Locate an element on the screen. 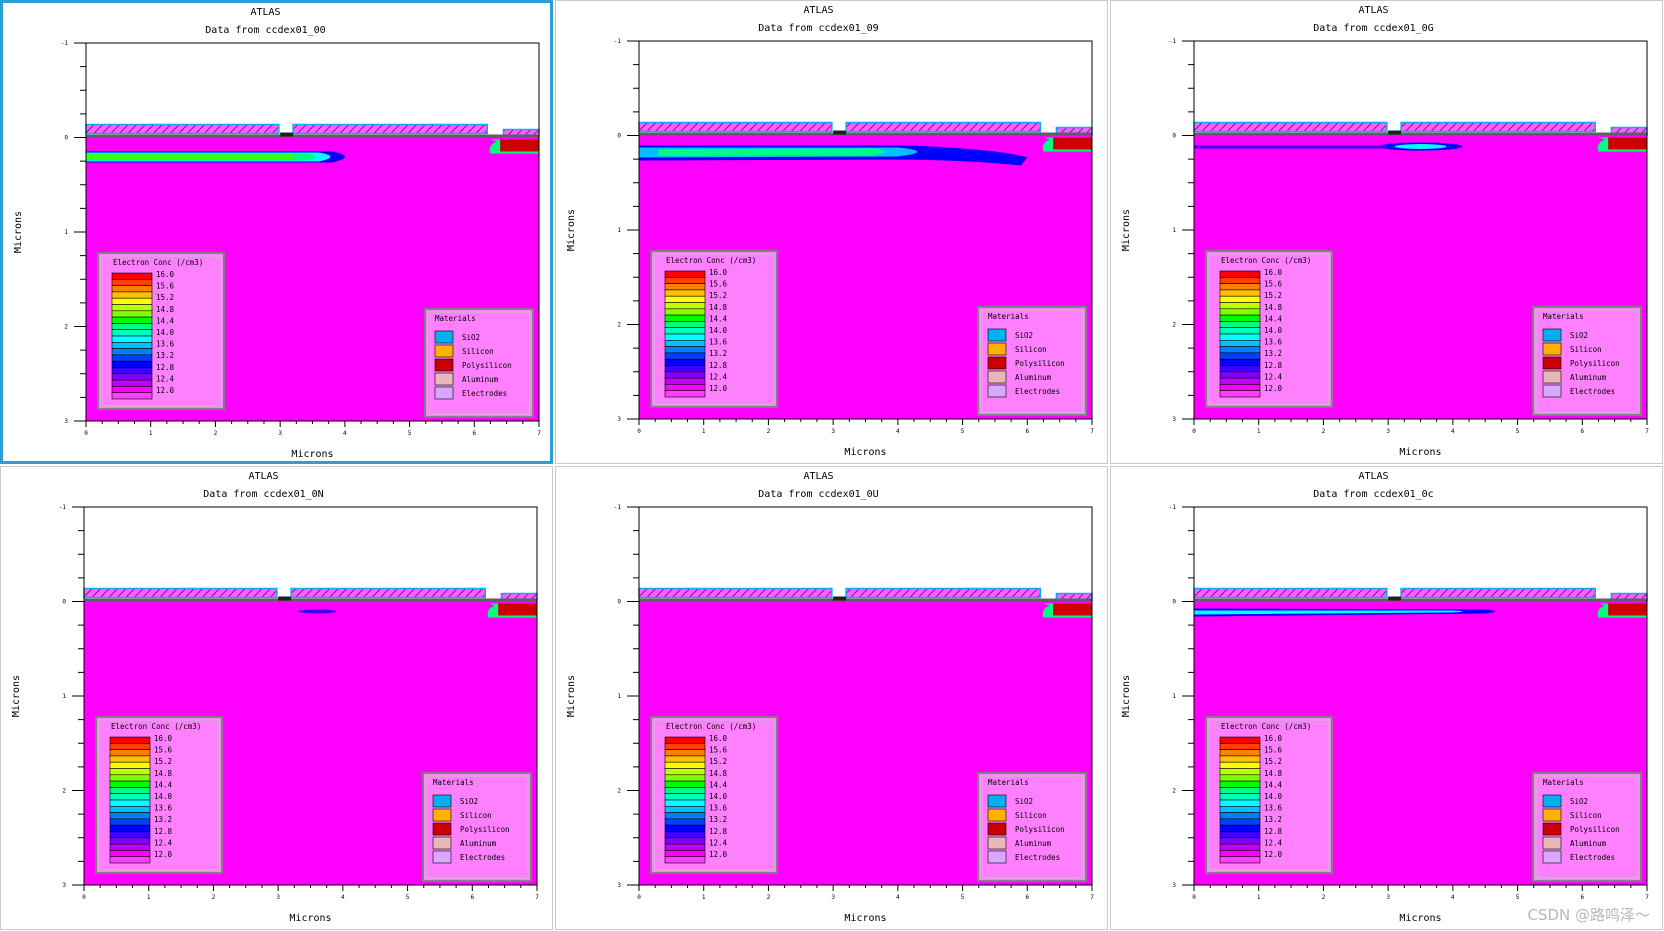 This screenshot has height=931, width=1664. material-label: Silicon is located at coordinates (1586, 815).